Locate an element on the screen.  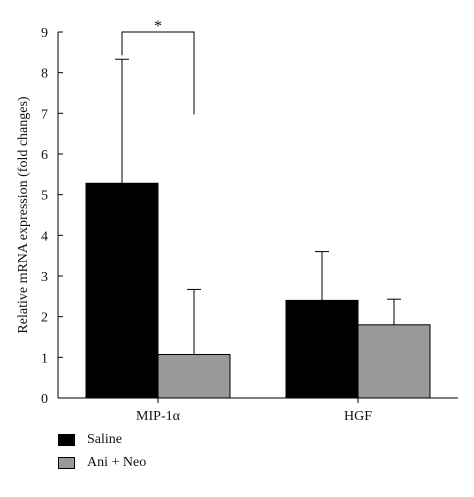
x-tick-label: HGF is located at coordinates (358, 416).